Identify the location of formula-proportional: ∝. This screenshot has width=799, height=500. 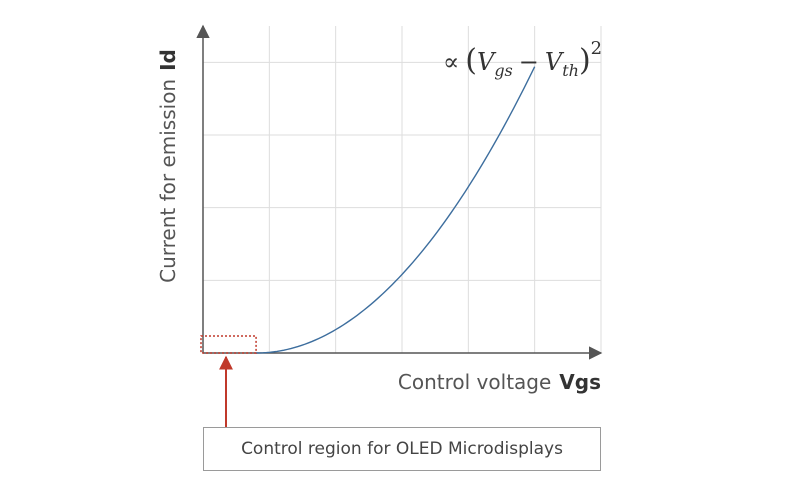
(451, 62).